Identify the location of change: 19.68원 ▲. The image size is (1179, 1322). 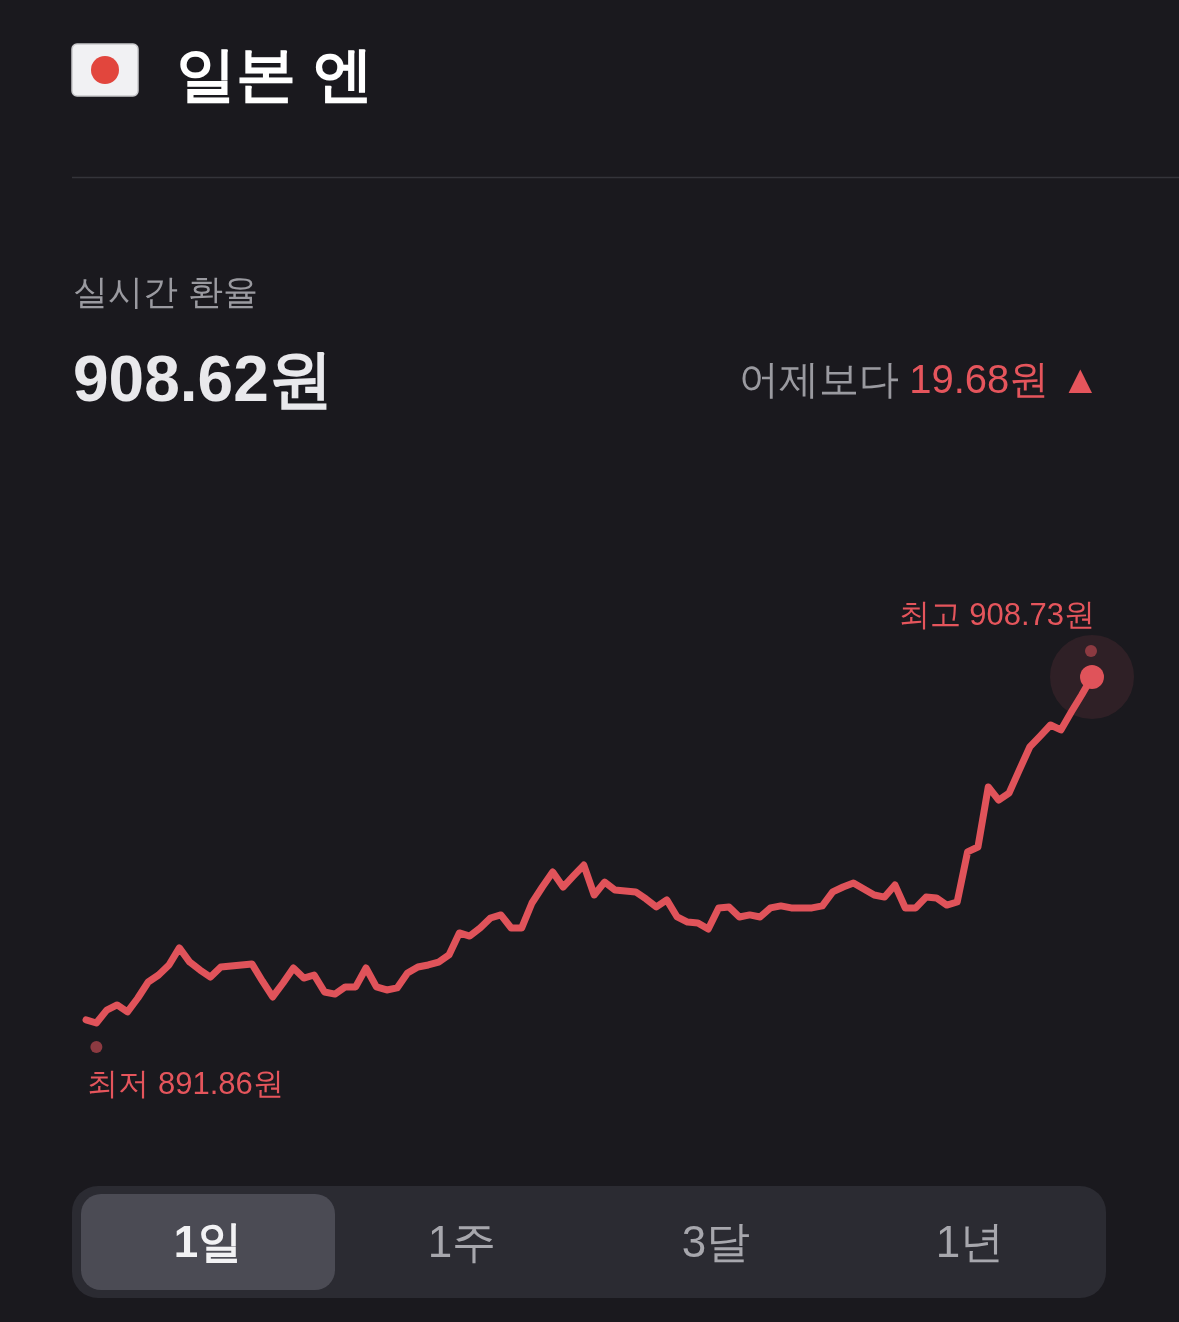
(1004, 379).